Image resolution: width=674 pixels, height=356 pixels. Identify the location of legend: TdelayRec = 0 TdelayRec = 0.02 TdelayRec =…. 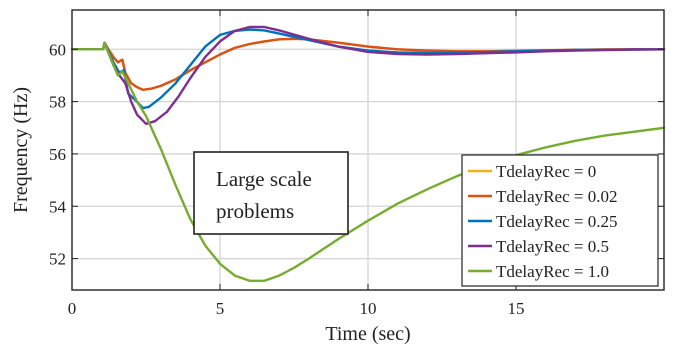
(560, 220).